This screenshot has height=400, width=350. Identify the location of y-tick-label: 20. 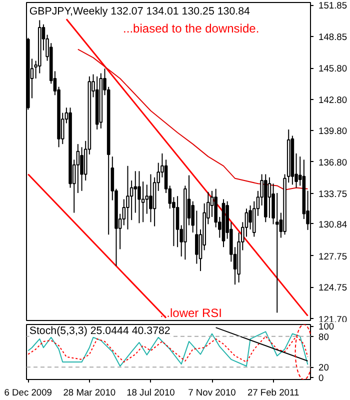
(323, 367).